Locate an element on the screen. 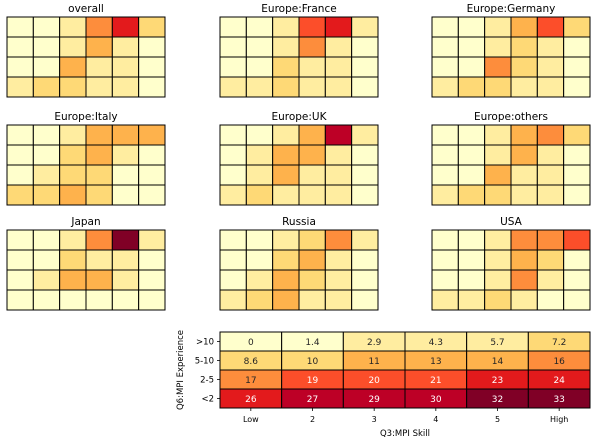 The height and width of the screenshot is (439, 591). y-tick-label: 2-5 is located at coordinates (207, 381).